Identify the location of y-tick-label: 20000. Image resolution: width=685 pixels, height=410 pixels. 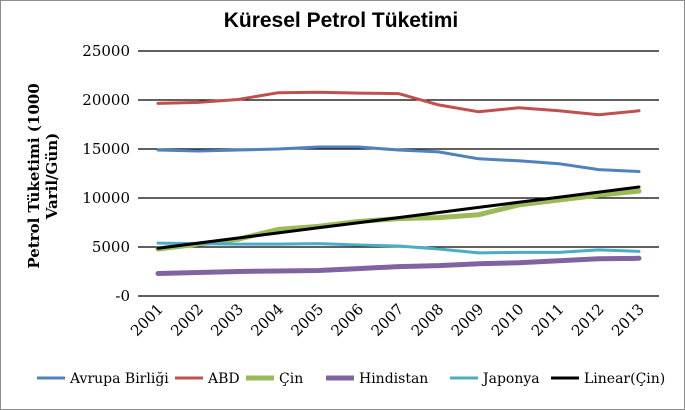
(106, 100).